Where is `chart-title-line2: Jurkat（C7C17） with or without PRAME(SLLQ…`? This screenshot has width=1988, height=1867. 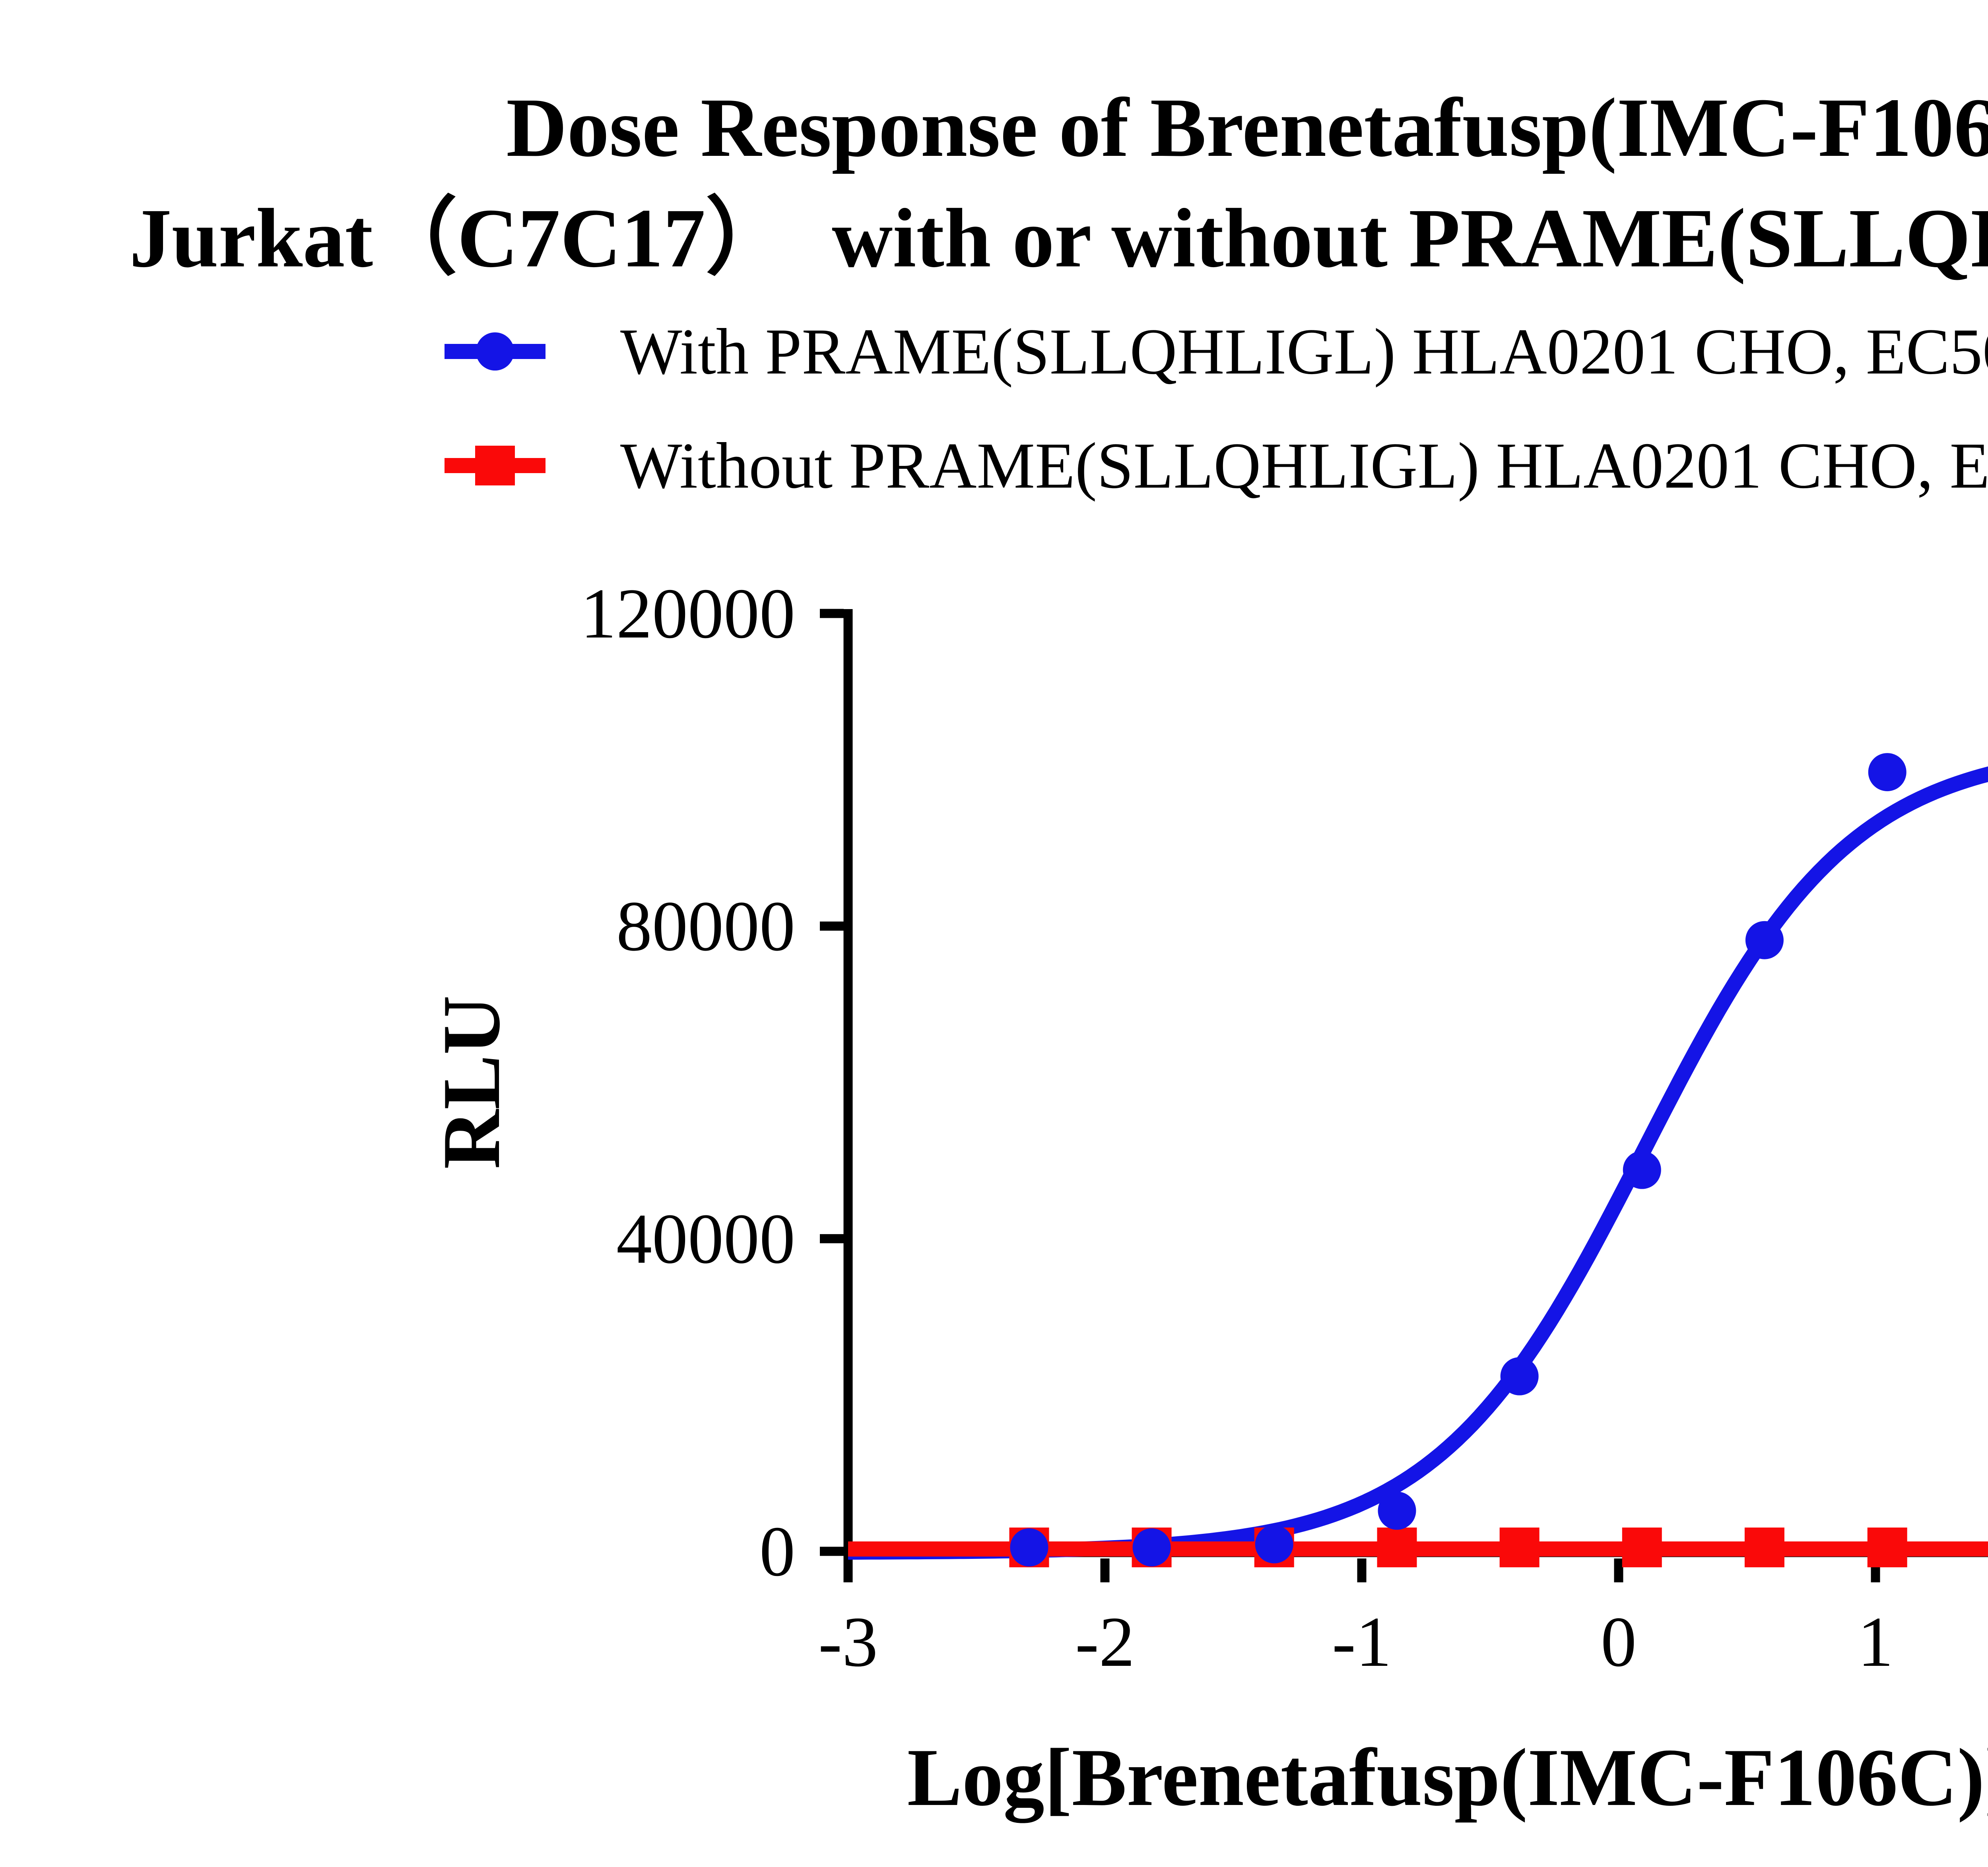
chart-title-line2: Jurkat（C7C17） with or without PRAME(SLLQ… is located at coordinates (1059, 238).